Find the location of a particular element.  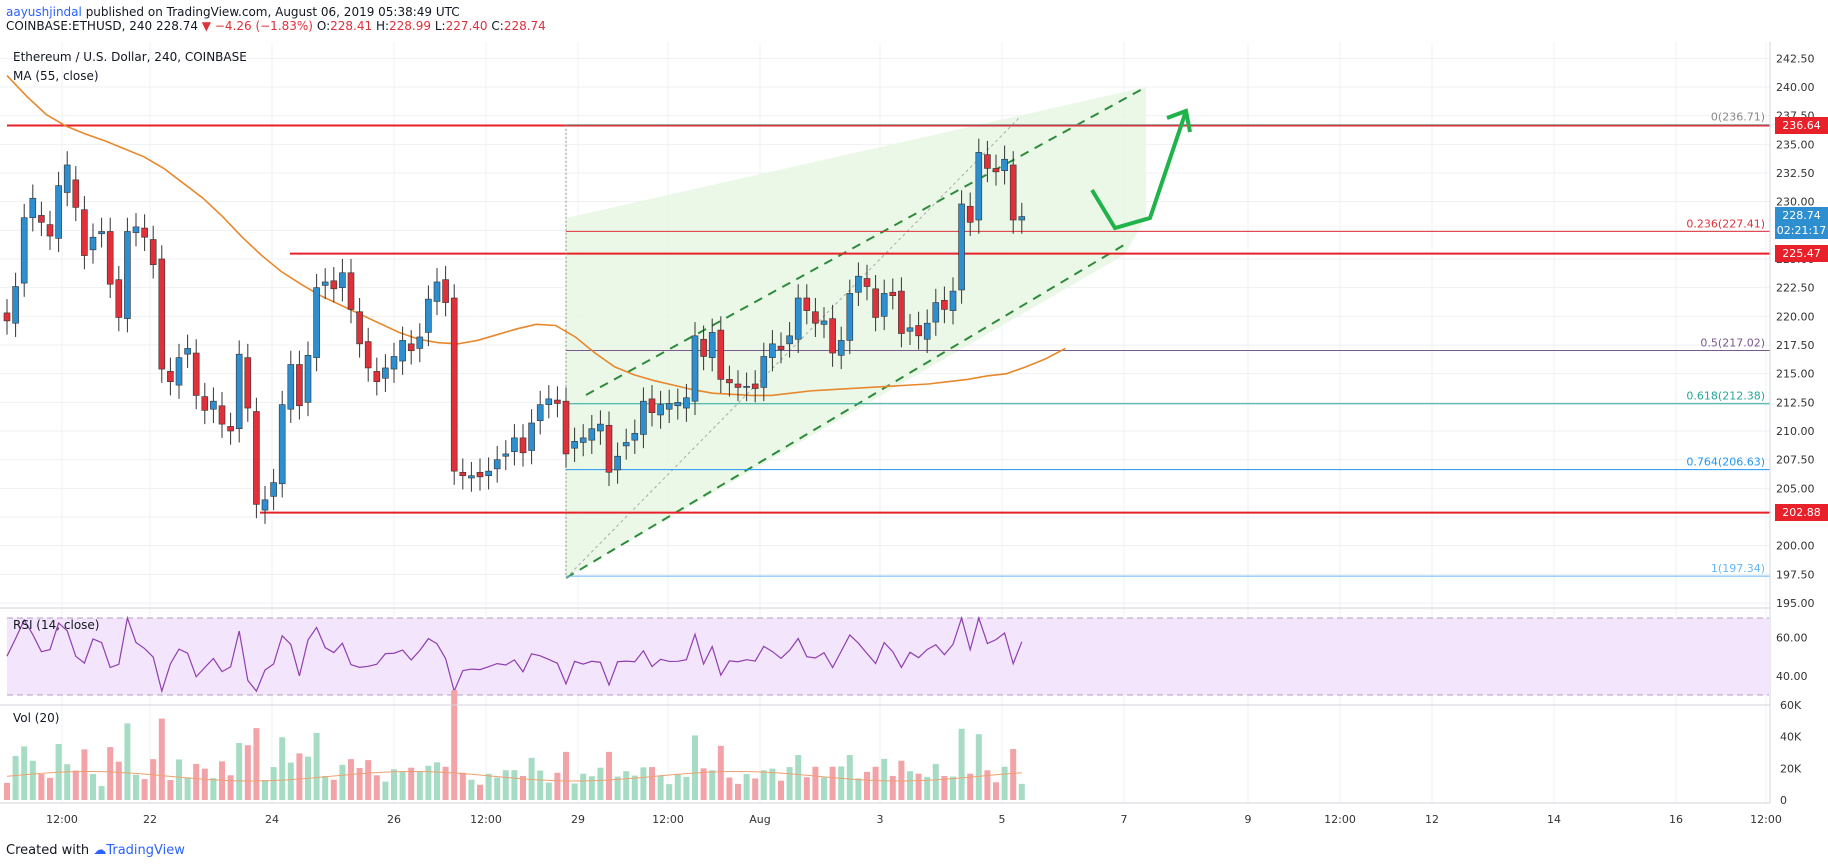

symbol-label: COINBASE:ETHUSD, 240 is located at coordinates (79, 26).